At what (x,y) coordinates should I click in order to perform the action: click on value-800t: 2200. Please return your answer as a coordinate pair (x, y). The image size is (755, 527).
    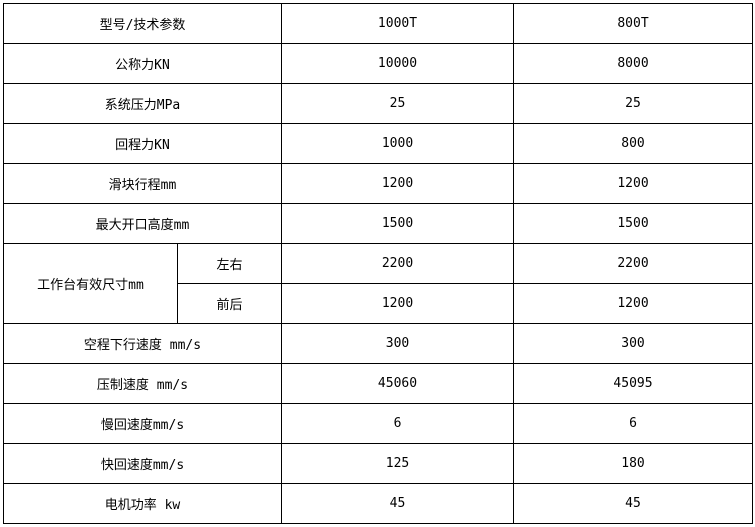
    Looking at the image, I should click on (633, 263).